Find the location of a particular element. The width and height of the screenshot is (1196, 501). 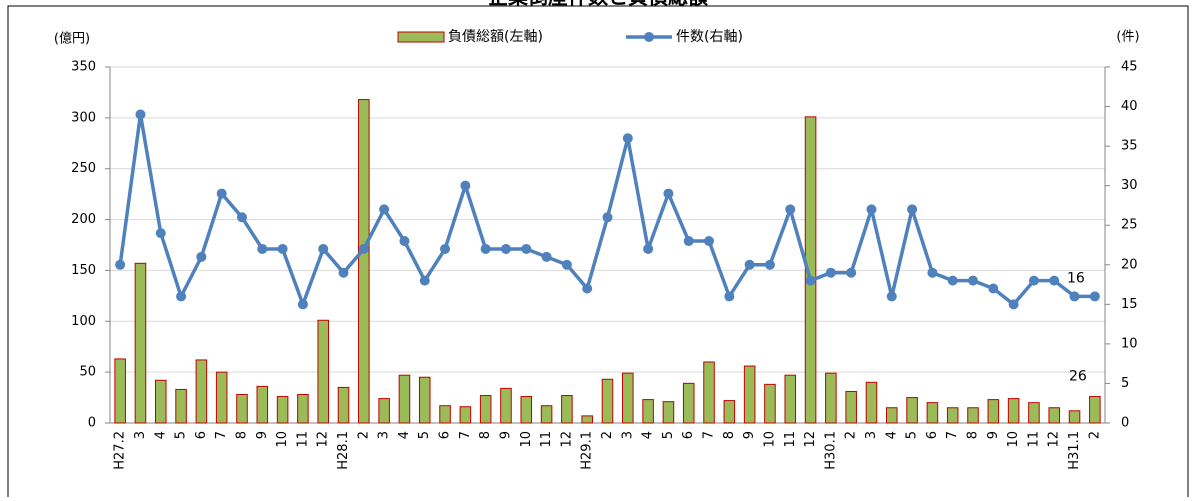

x-tick-label: H27.2 is located at coordinates (120, 450).